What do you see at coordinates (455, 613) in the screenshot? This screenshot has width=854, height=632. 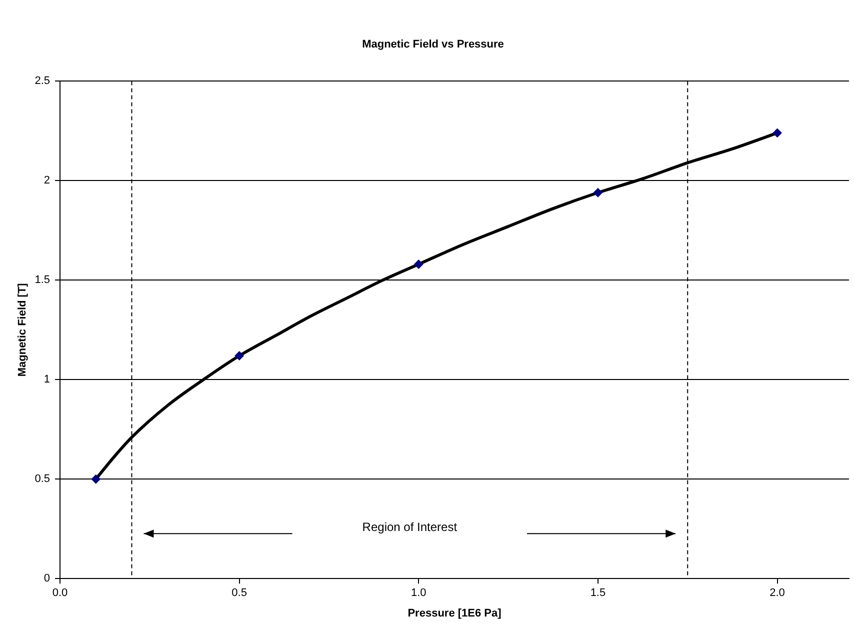 I see `x-axis-title: Pressure [1E6 Pa]` at bounding box center [455, 613].